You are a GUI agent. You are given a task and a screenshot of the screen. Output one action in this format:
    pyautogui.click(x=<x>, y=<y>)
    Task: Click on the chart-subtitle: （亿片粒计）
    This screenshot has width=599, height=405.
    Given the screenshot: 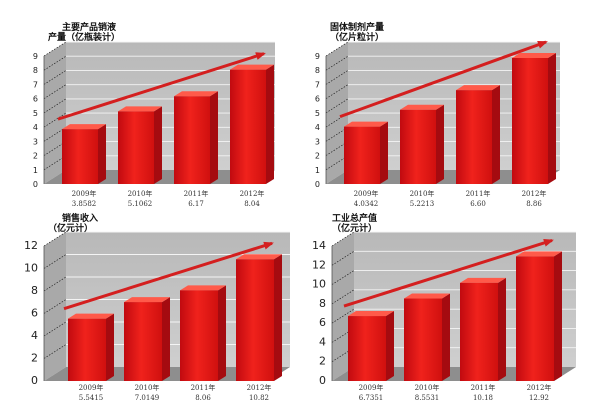 What is the action you would take?
    pyautogui.click(x=357, y=37)
    